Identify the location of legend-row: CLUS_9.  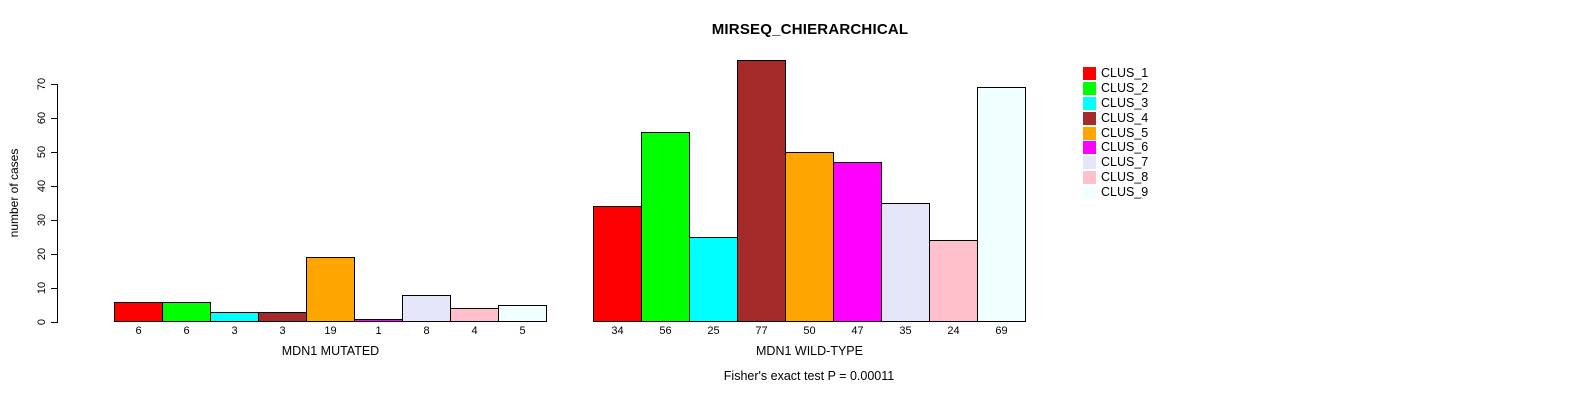
(1115, 192).